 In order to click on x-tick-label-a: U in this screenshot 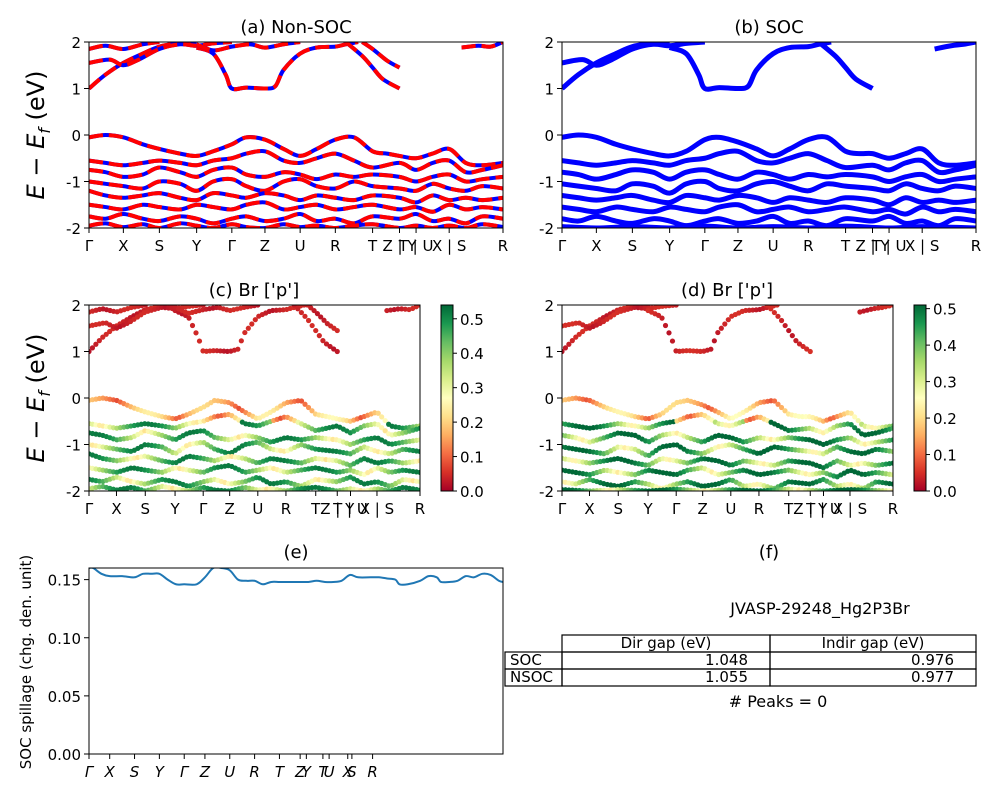, I will do `click(300, 246)`.